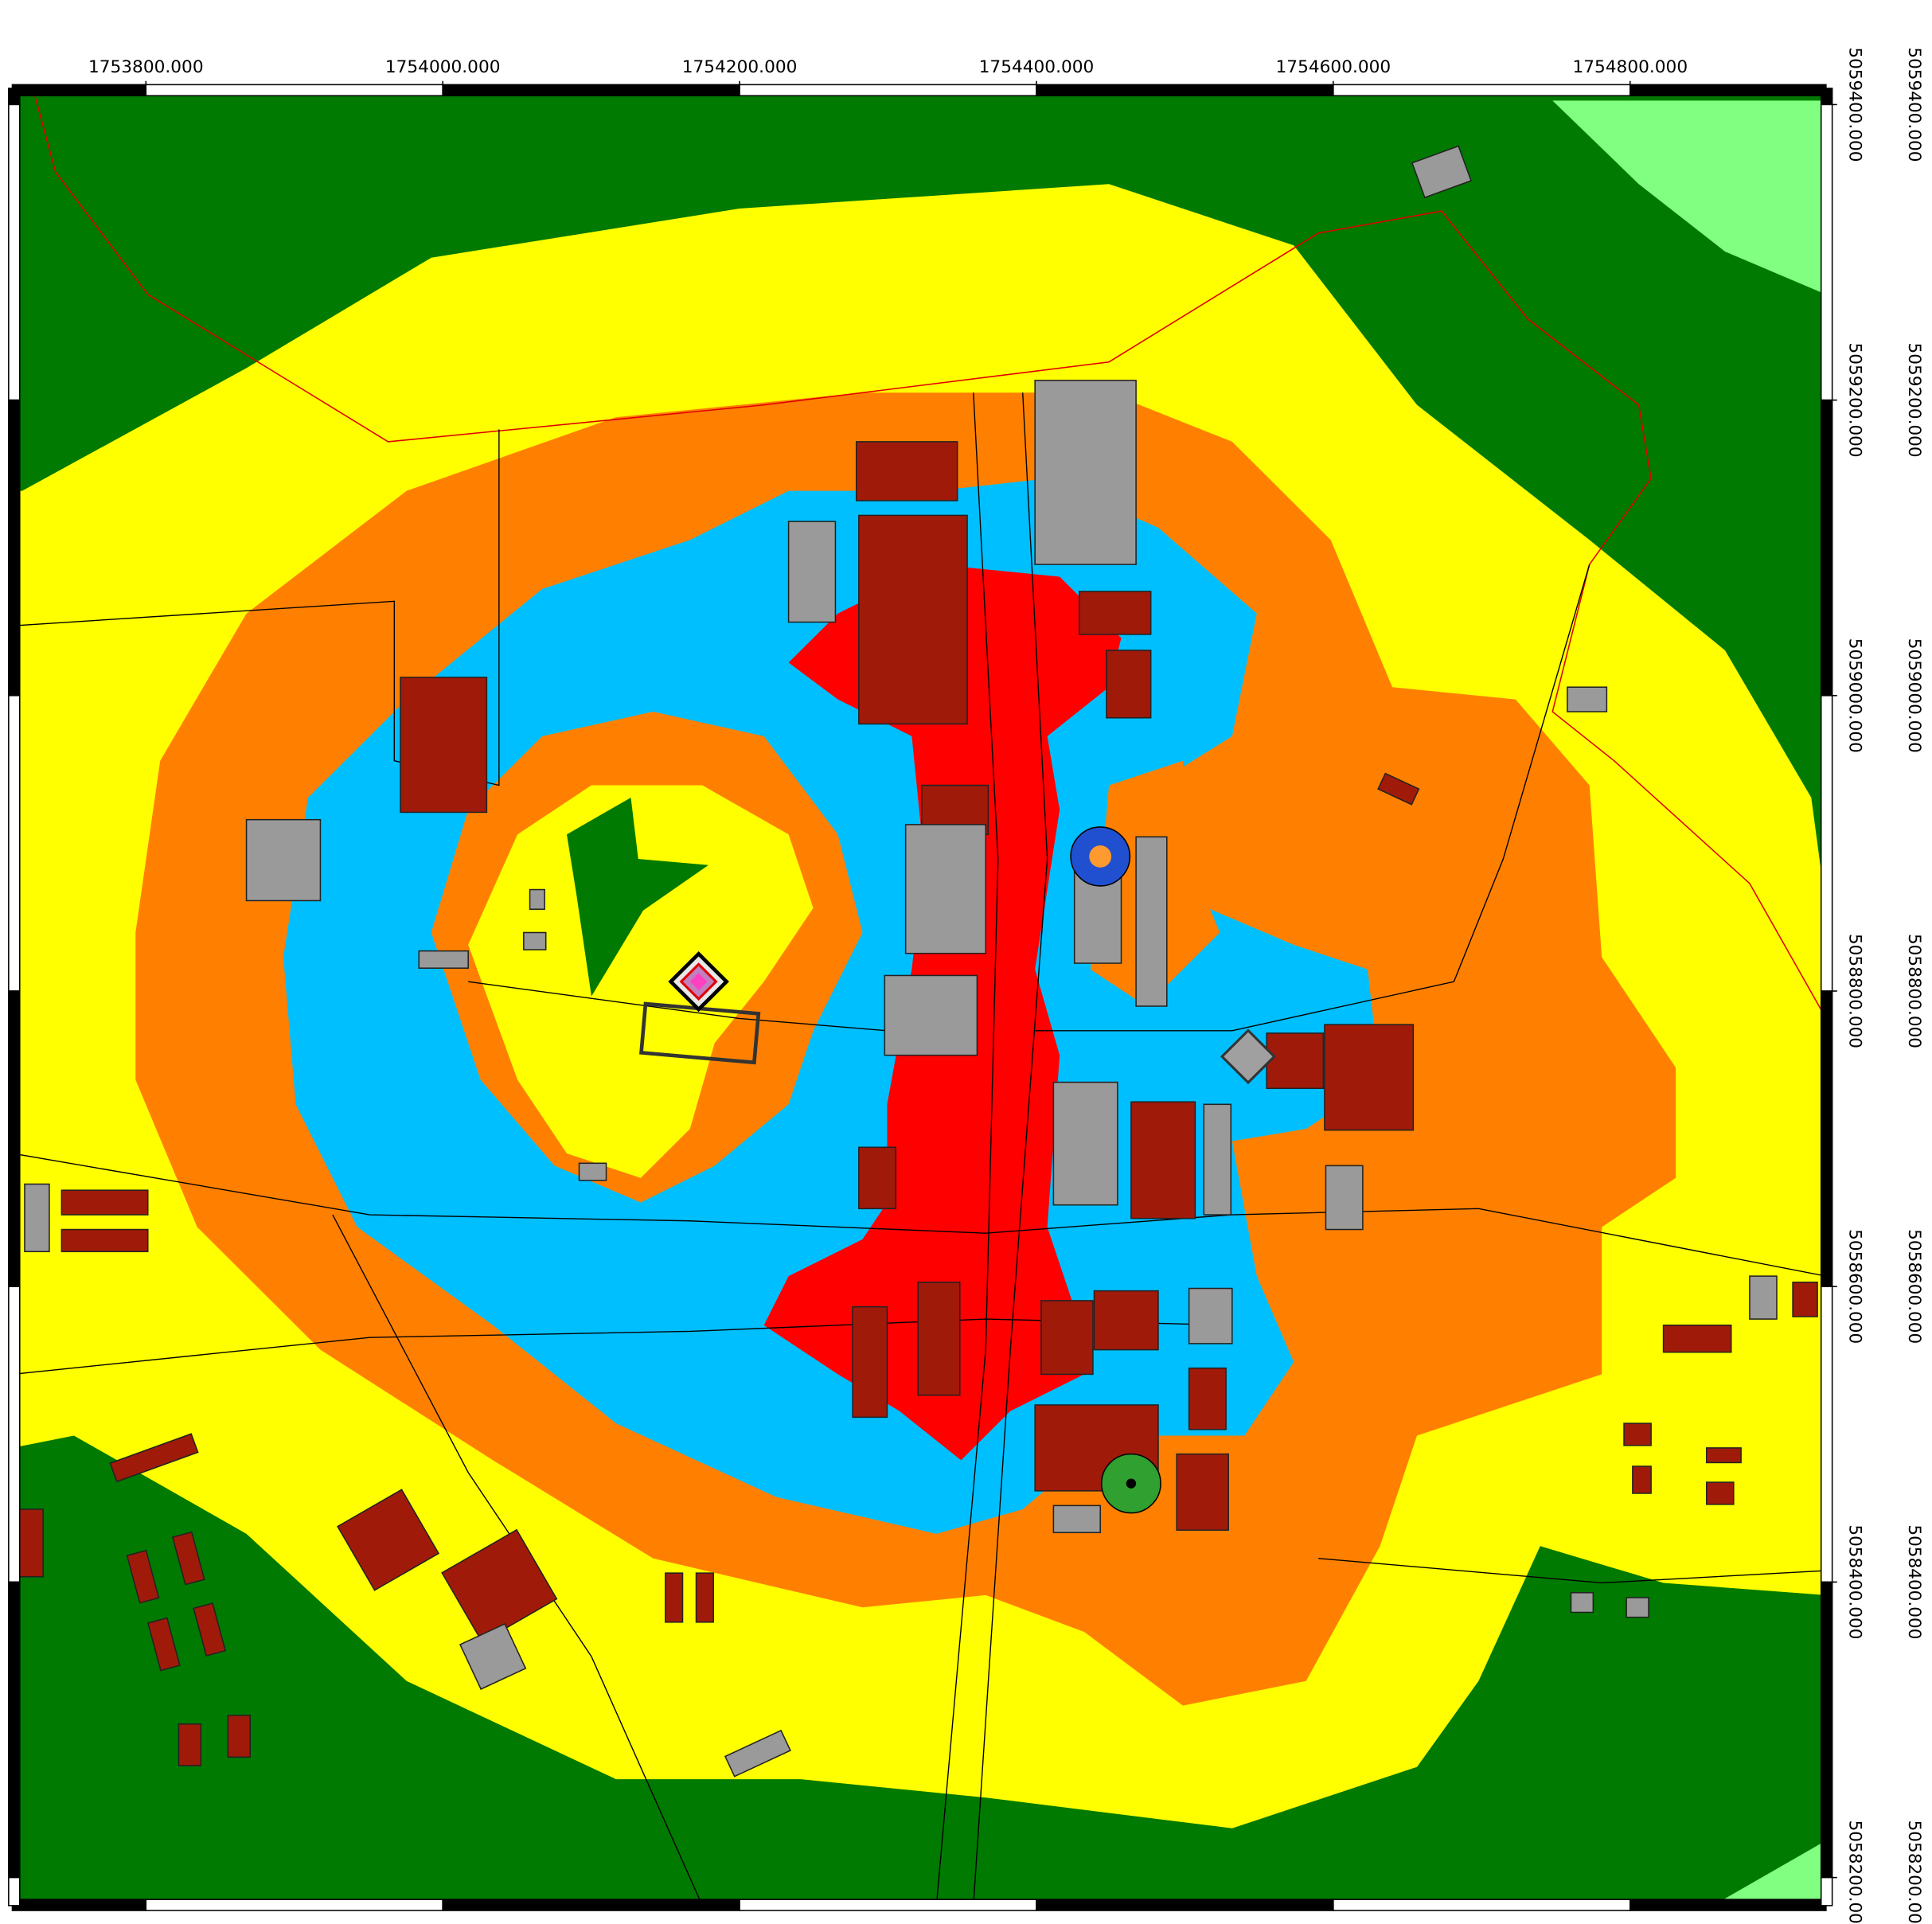 This screenshot has height=1924, width=1932. I want to click on source-marker, so click(698, 982).